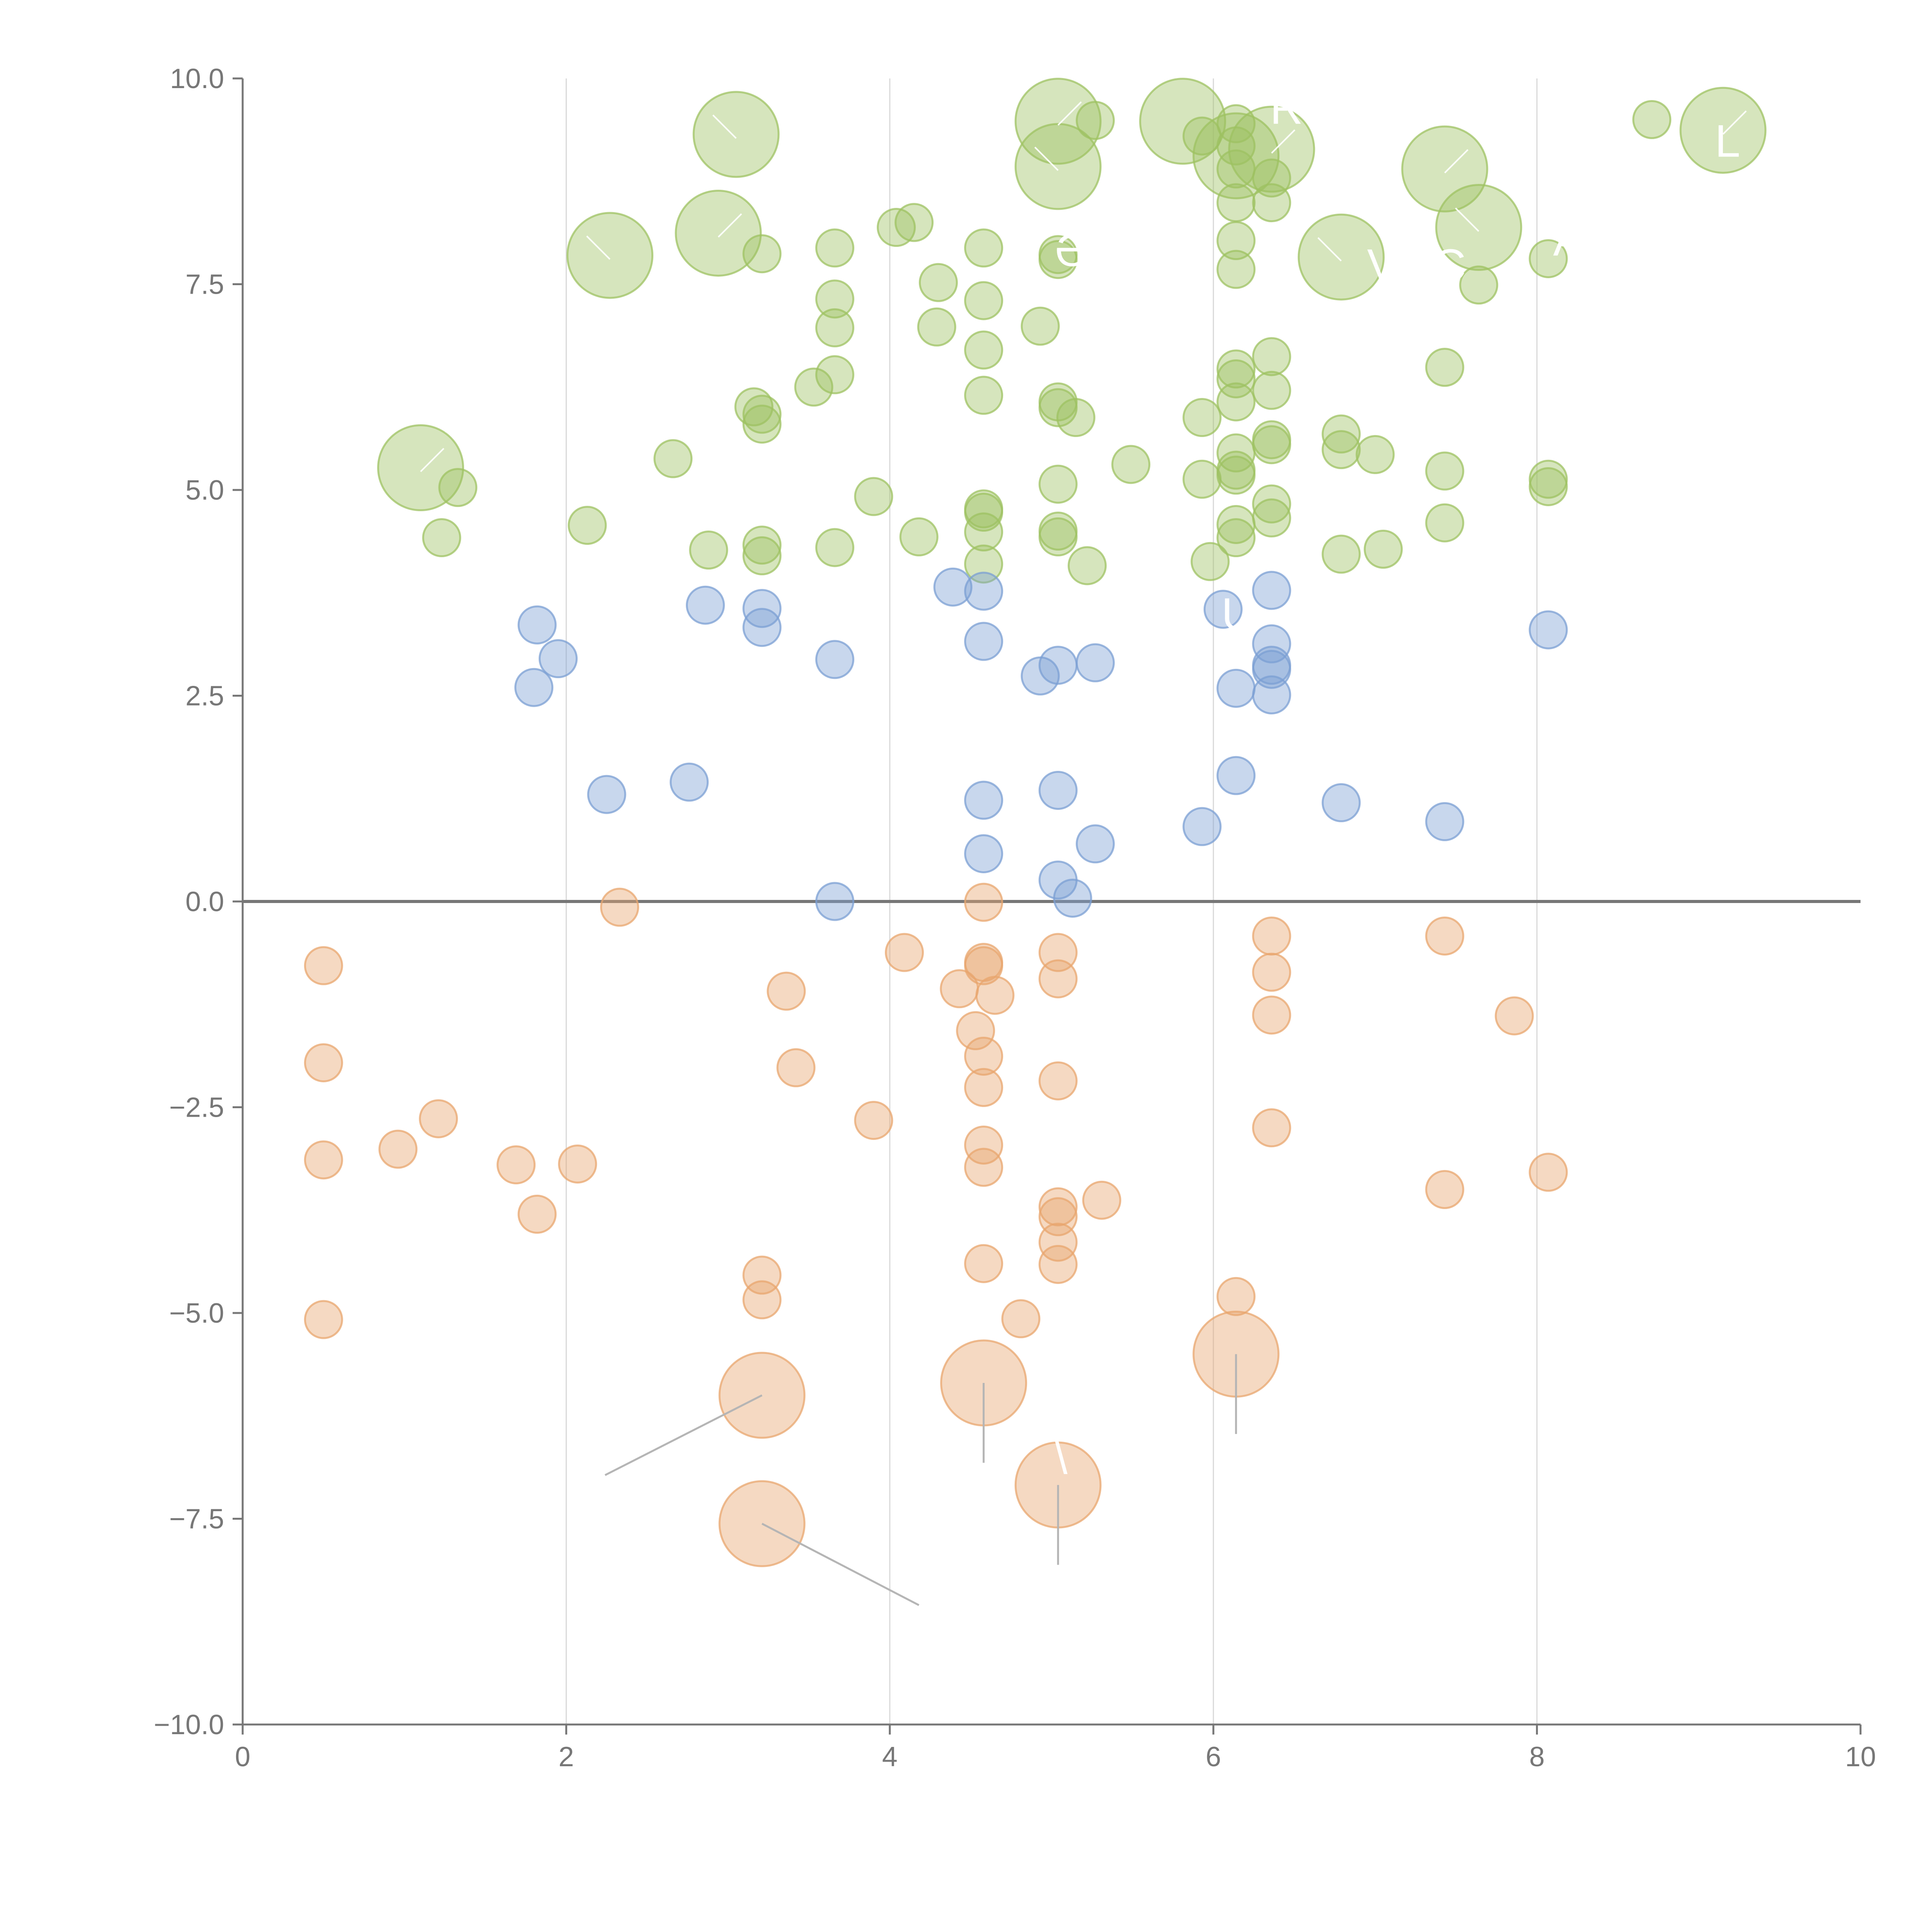 The width and height of the screenshot is (1932, 1932). I want to click on x-tick-label: 8, so click(1537, 1757).